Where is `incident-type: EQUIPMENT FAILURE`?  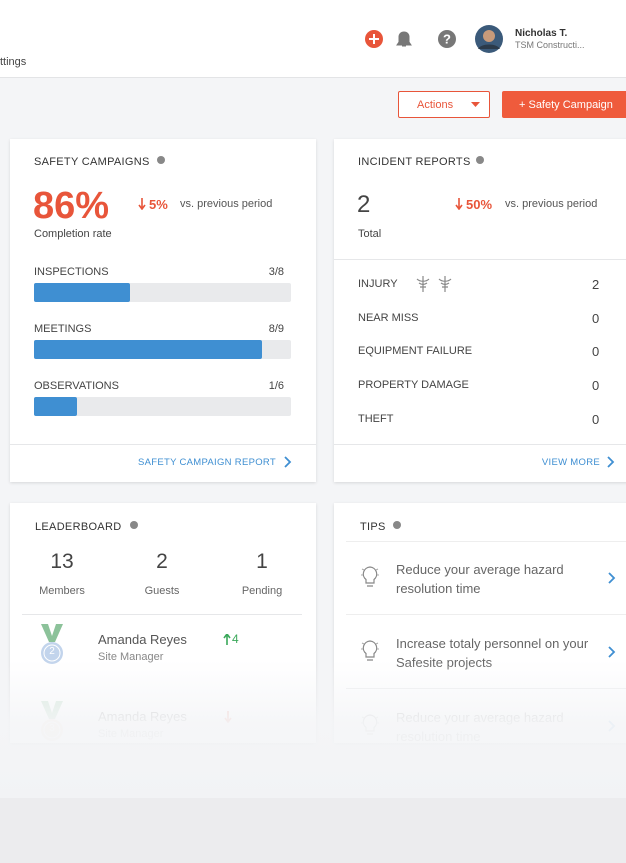 incident-type: EQUIPMENT FAILURE is located at coordinates (415, 351).